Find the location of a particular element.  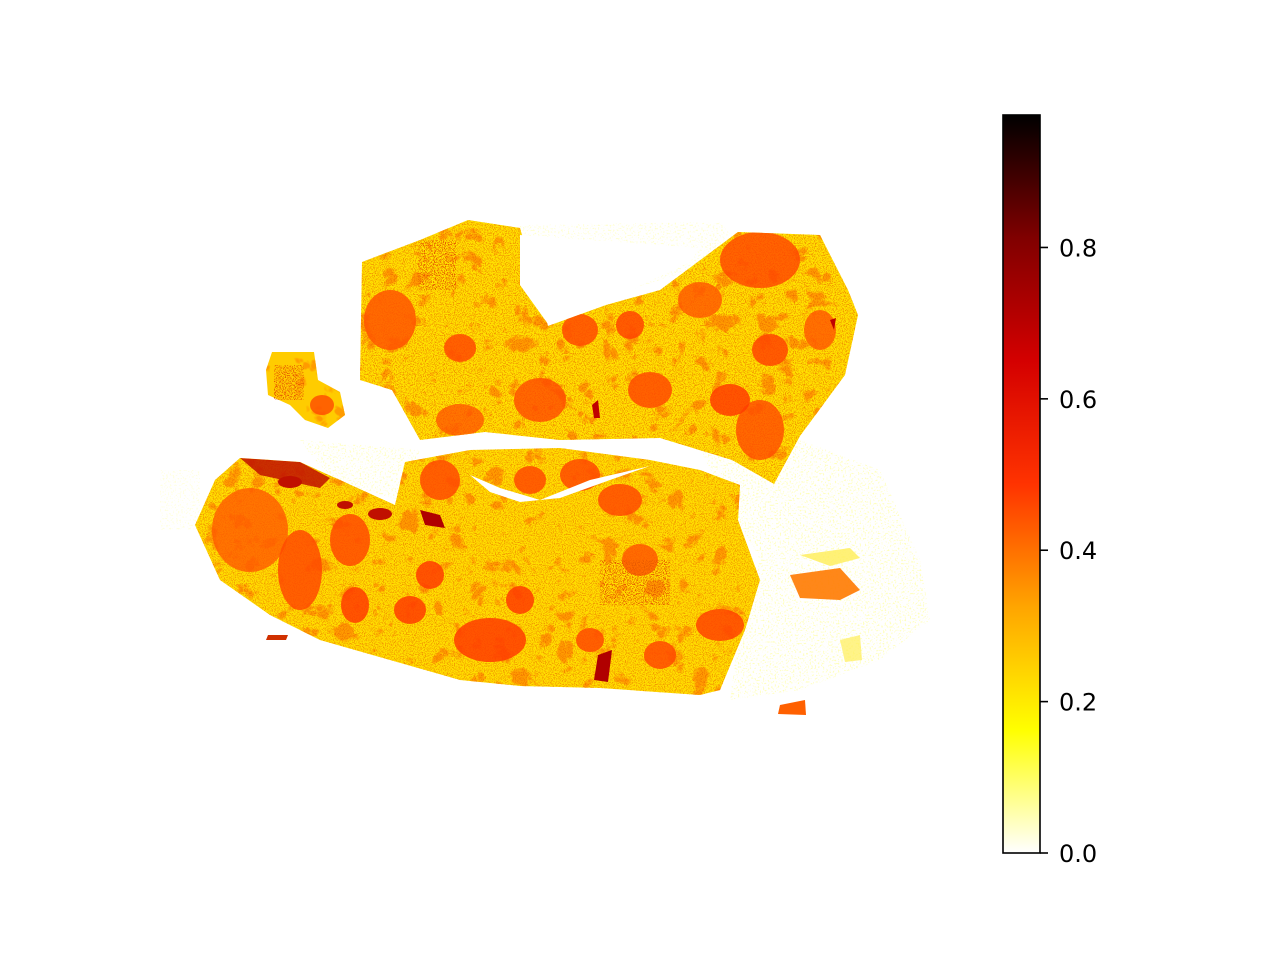

colorbar: 0.0 0.2 0.4 0.6 0.8 is located at coordinates (1049, 491).